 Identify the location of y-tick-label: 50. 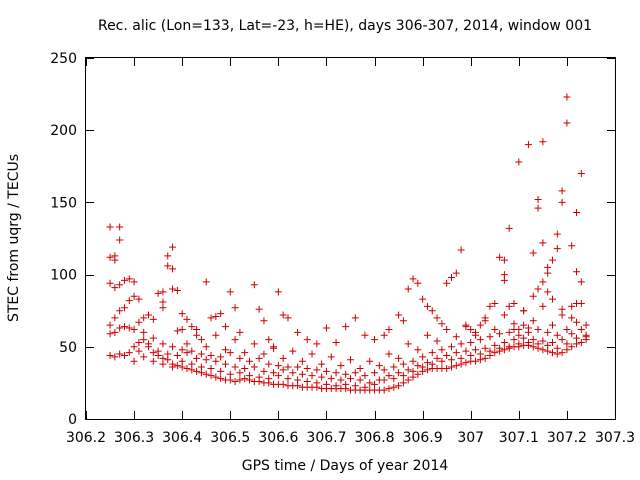
(68, 348).